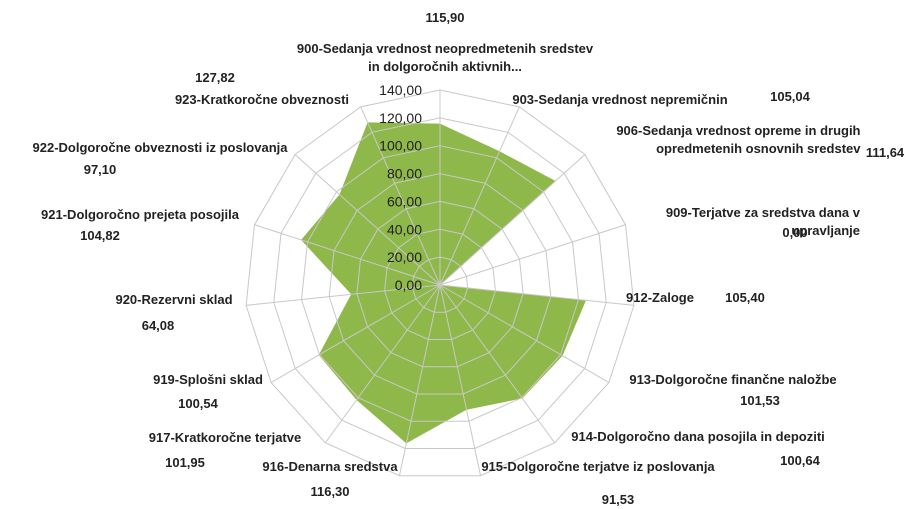 The height and width of the screenshot is (509, 908). Describe the element at coordinates (160, 147) in the screenshot. I see `category-label: 922-Dolgoročne obveznosti iz poslovanja` at that location.